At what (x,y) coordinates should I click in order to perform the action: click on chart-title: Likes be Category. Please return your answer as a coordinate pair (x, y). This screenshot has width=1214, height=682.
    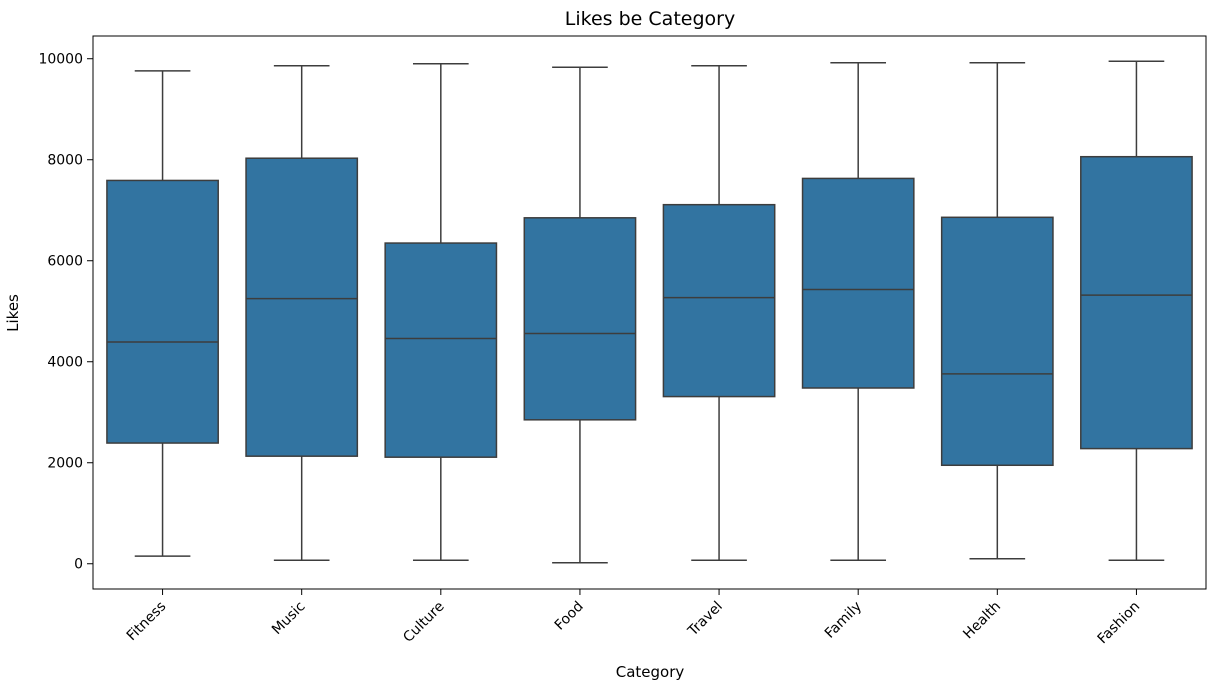
    Looking at the image, I should click on (650, 19).